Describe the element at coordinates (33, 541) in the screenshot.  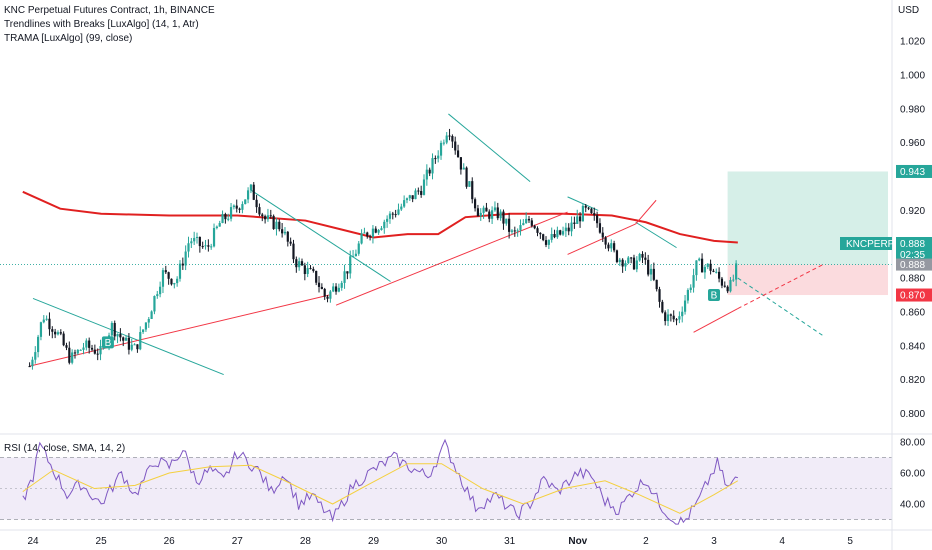
I see `time-tick-label: 24` at that location.